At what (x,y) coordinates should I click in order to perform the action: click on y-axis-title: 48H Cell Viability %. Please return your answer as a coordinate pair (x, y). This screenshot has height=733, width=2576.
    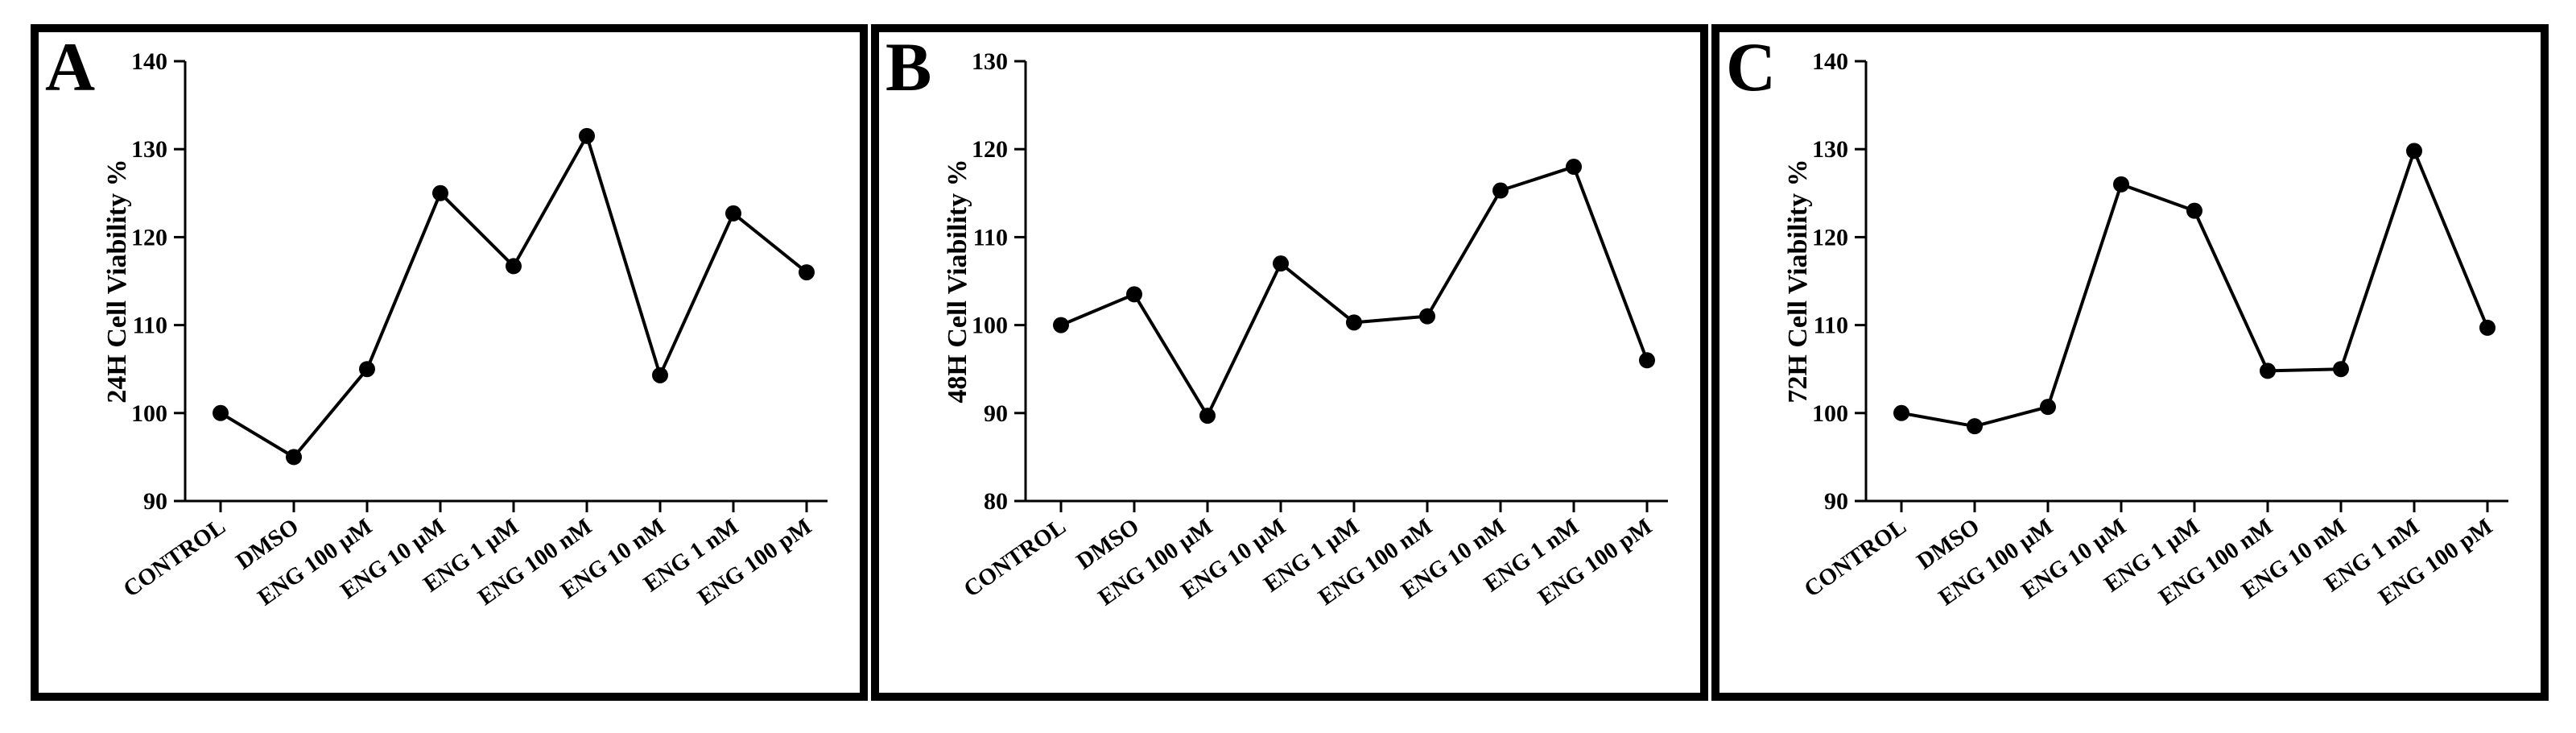
    Looking at the image, I should click on (957, 281).